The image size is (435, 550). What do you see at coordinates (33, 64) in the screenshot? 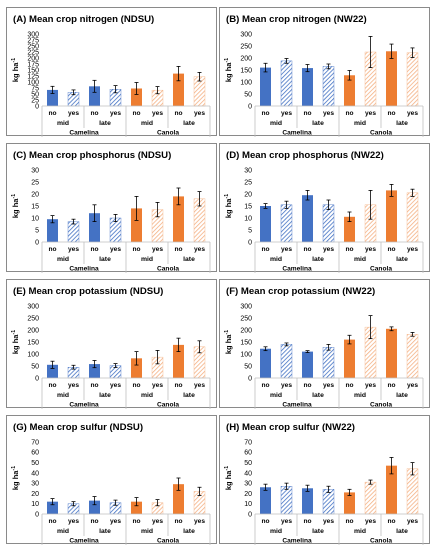
I see `y-tick-label: 175` at bounding box center [33, 64].